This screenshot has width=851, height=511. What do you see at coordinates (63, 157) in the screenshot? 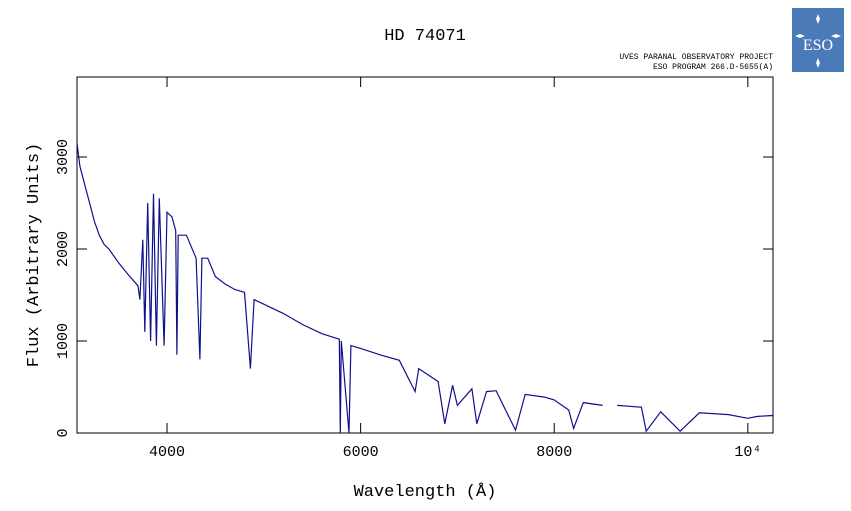
I see `y-tick-label: 3000` at bounding box center [63, 157].